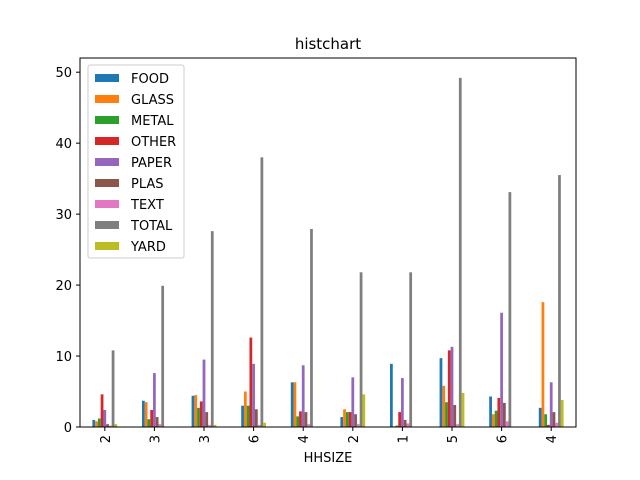 Image resolution: width=640 pixels, height=480 pixels. What do you see at coordinates (63, 357) in the screenshot?
I see `y-tick-label: 10` at bounding box center [63, 357].